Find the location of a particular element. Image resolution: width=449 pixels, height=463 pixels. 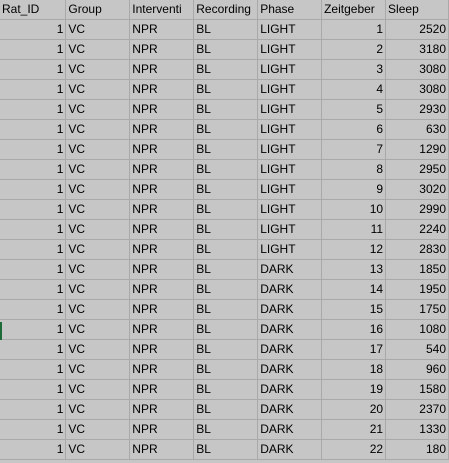

cell-sleep: 2930 is located at coordinates (417, 109).